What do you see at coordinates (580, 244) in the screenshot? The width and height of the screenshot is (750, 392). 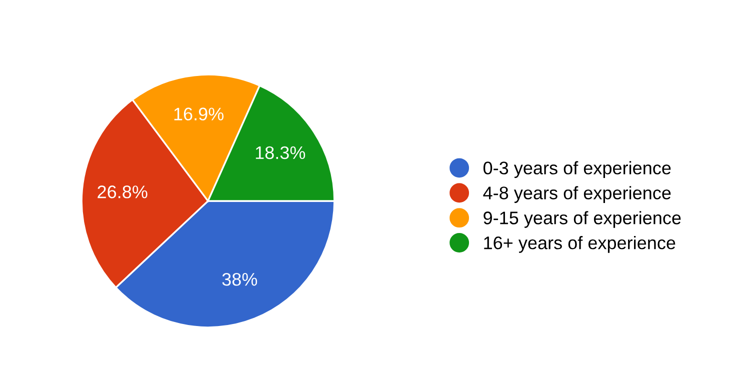 I see `legend-label: 16+ years of experience` at bounding box center [580, 244].